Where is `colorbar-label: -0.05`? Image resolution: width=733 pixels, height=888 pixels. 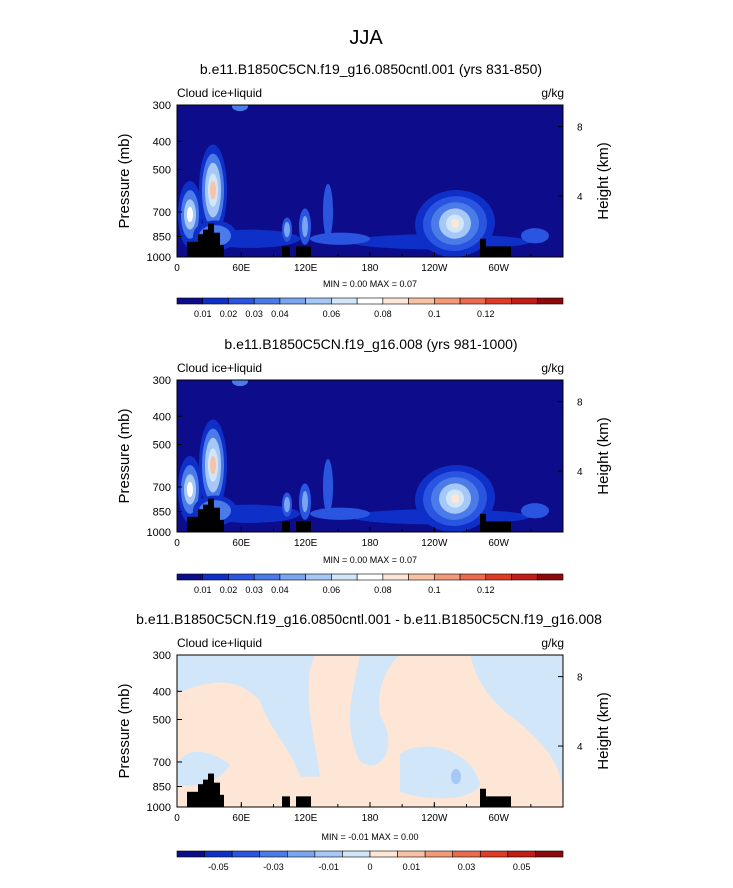 colorbar-label: -0.05 is located at coordinates (218, 867).